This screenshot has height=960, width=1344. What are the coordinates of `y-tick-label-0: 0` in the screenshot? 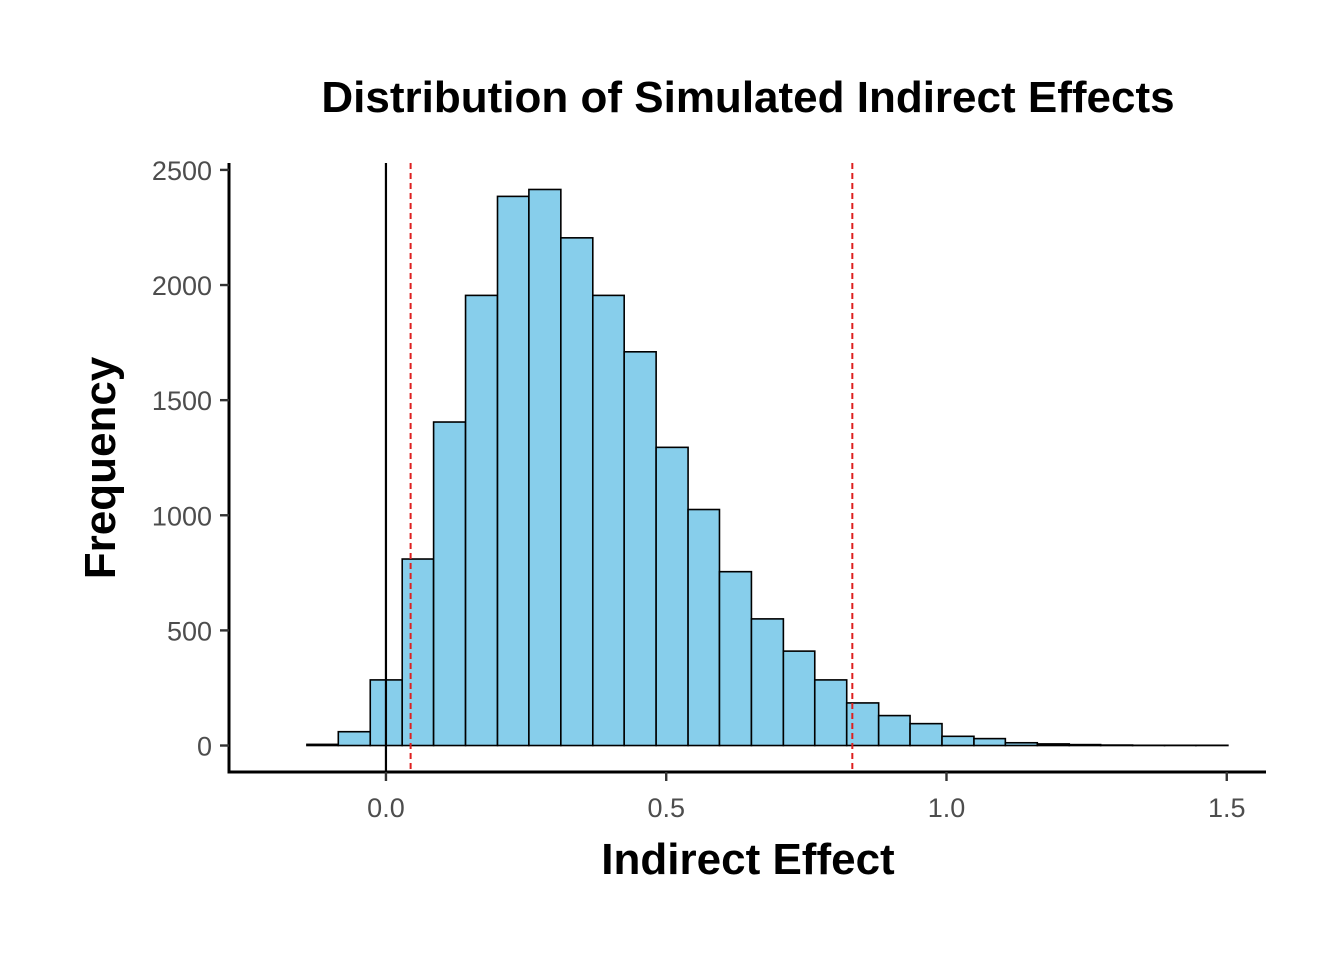 It's located at (204, 747).